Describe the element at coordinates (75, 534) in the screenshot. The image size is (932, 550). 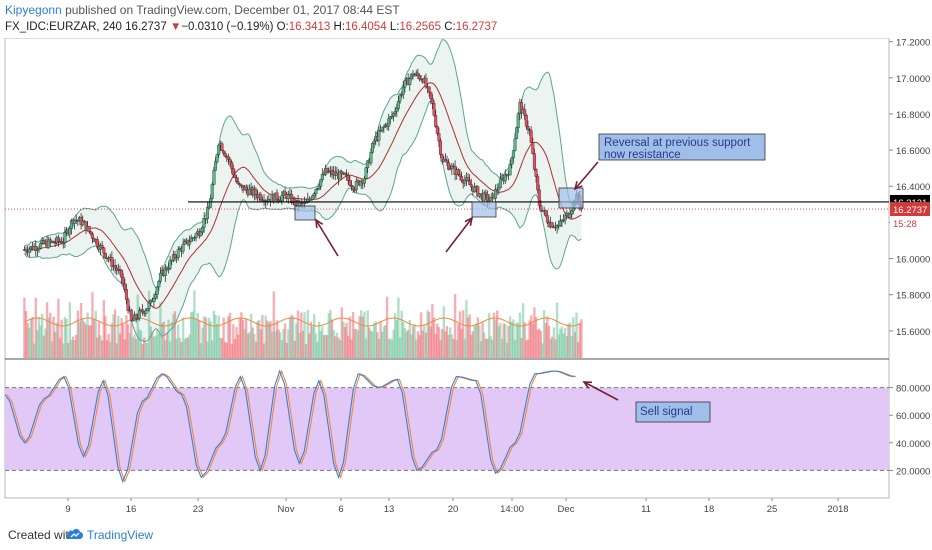
I see `tradingview-cloud-icon` at that location.